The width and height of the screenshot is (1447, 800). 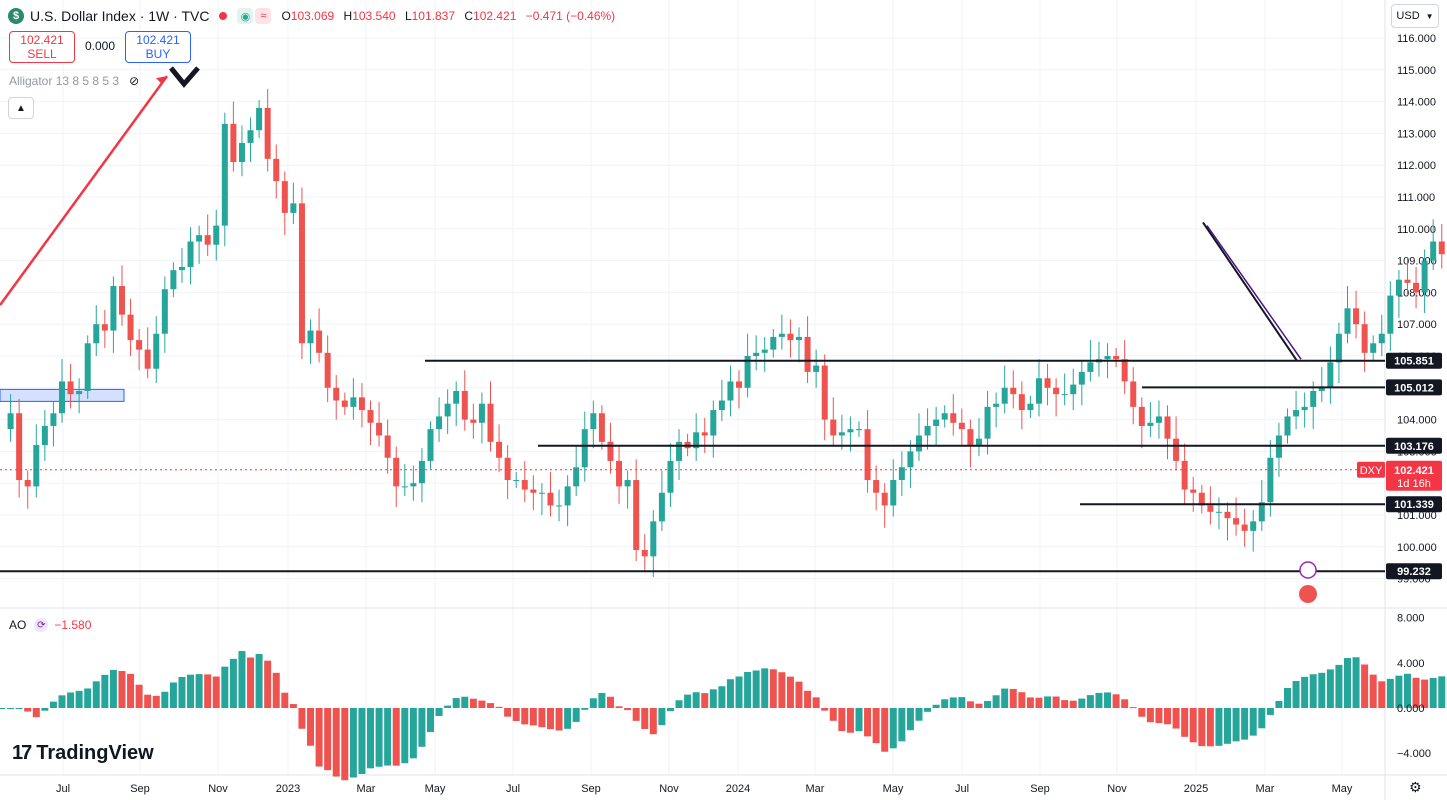 I want to click on tradingview-logo: 17 TradingView, so click(x=83, y=753).